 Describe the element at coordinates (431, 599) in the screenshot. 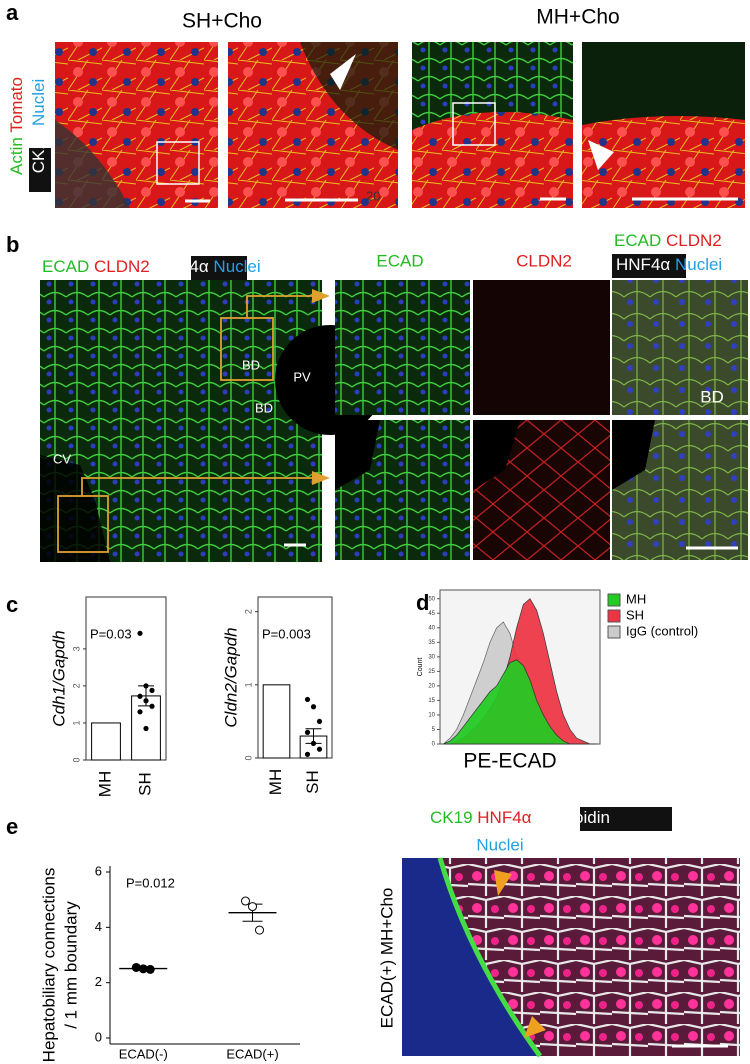

I see `y-tick-label: 50` at that location.